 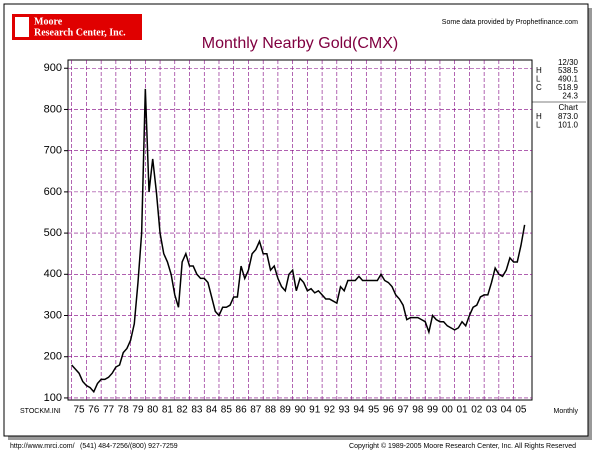 What do you see at coordinates (477, 410) in the screenshot?
I see `x-tick-label: 02` at bounding box center [477, 410].